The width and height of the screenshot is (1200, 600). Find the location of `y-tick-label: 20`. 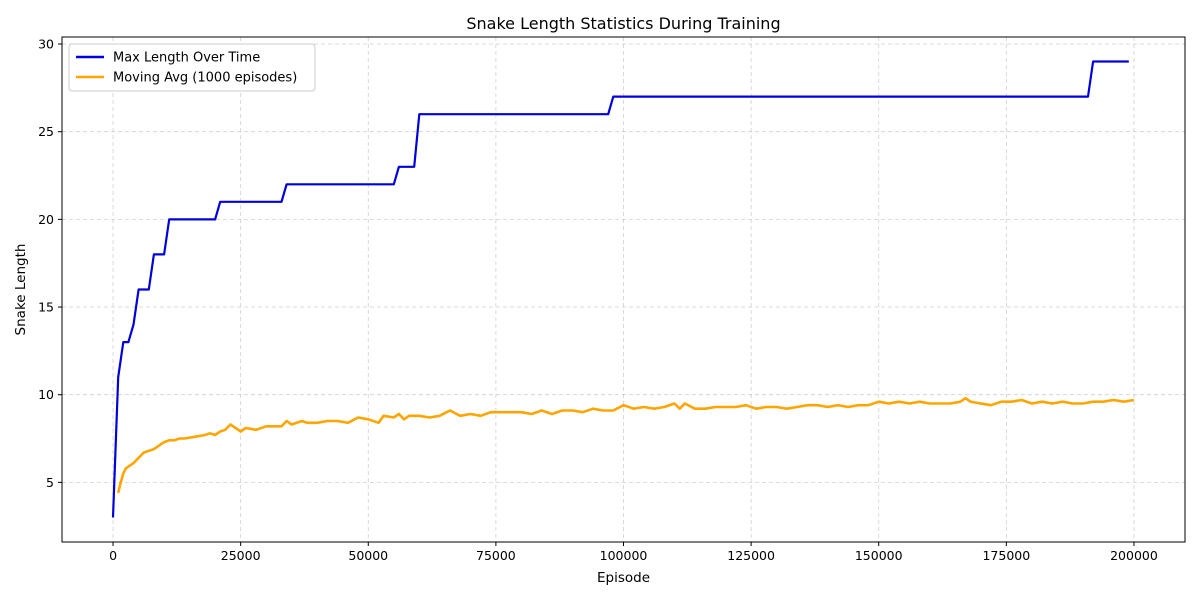

y-tick-label: 20 is located at coordinates (46, 219).